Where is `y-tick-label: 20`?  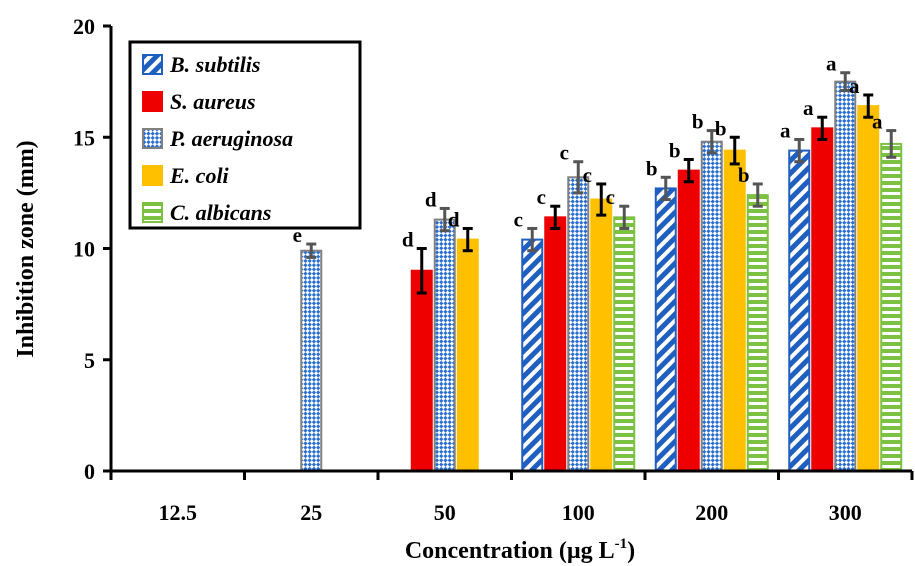 y-tick-label: 20 is located at coordinates (84, 26).